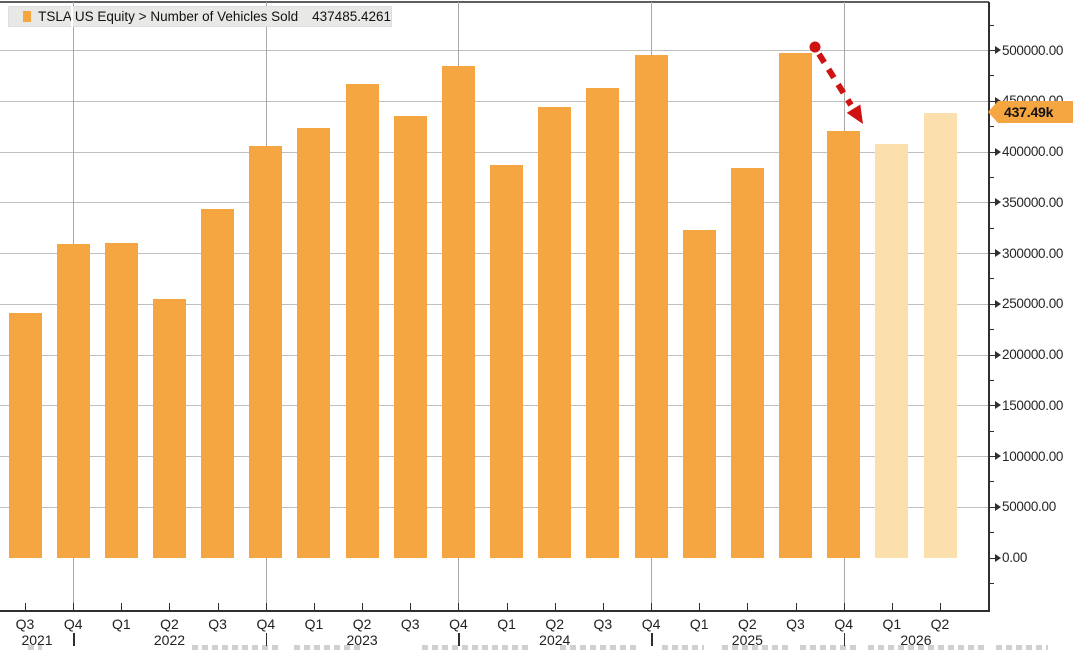 The height and width of the screenshot is (651, 1073). Describe the element at coordinates (495, 611) in the screenshot. I see `x-axis-line` at that location.